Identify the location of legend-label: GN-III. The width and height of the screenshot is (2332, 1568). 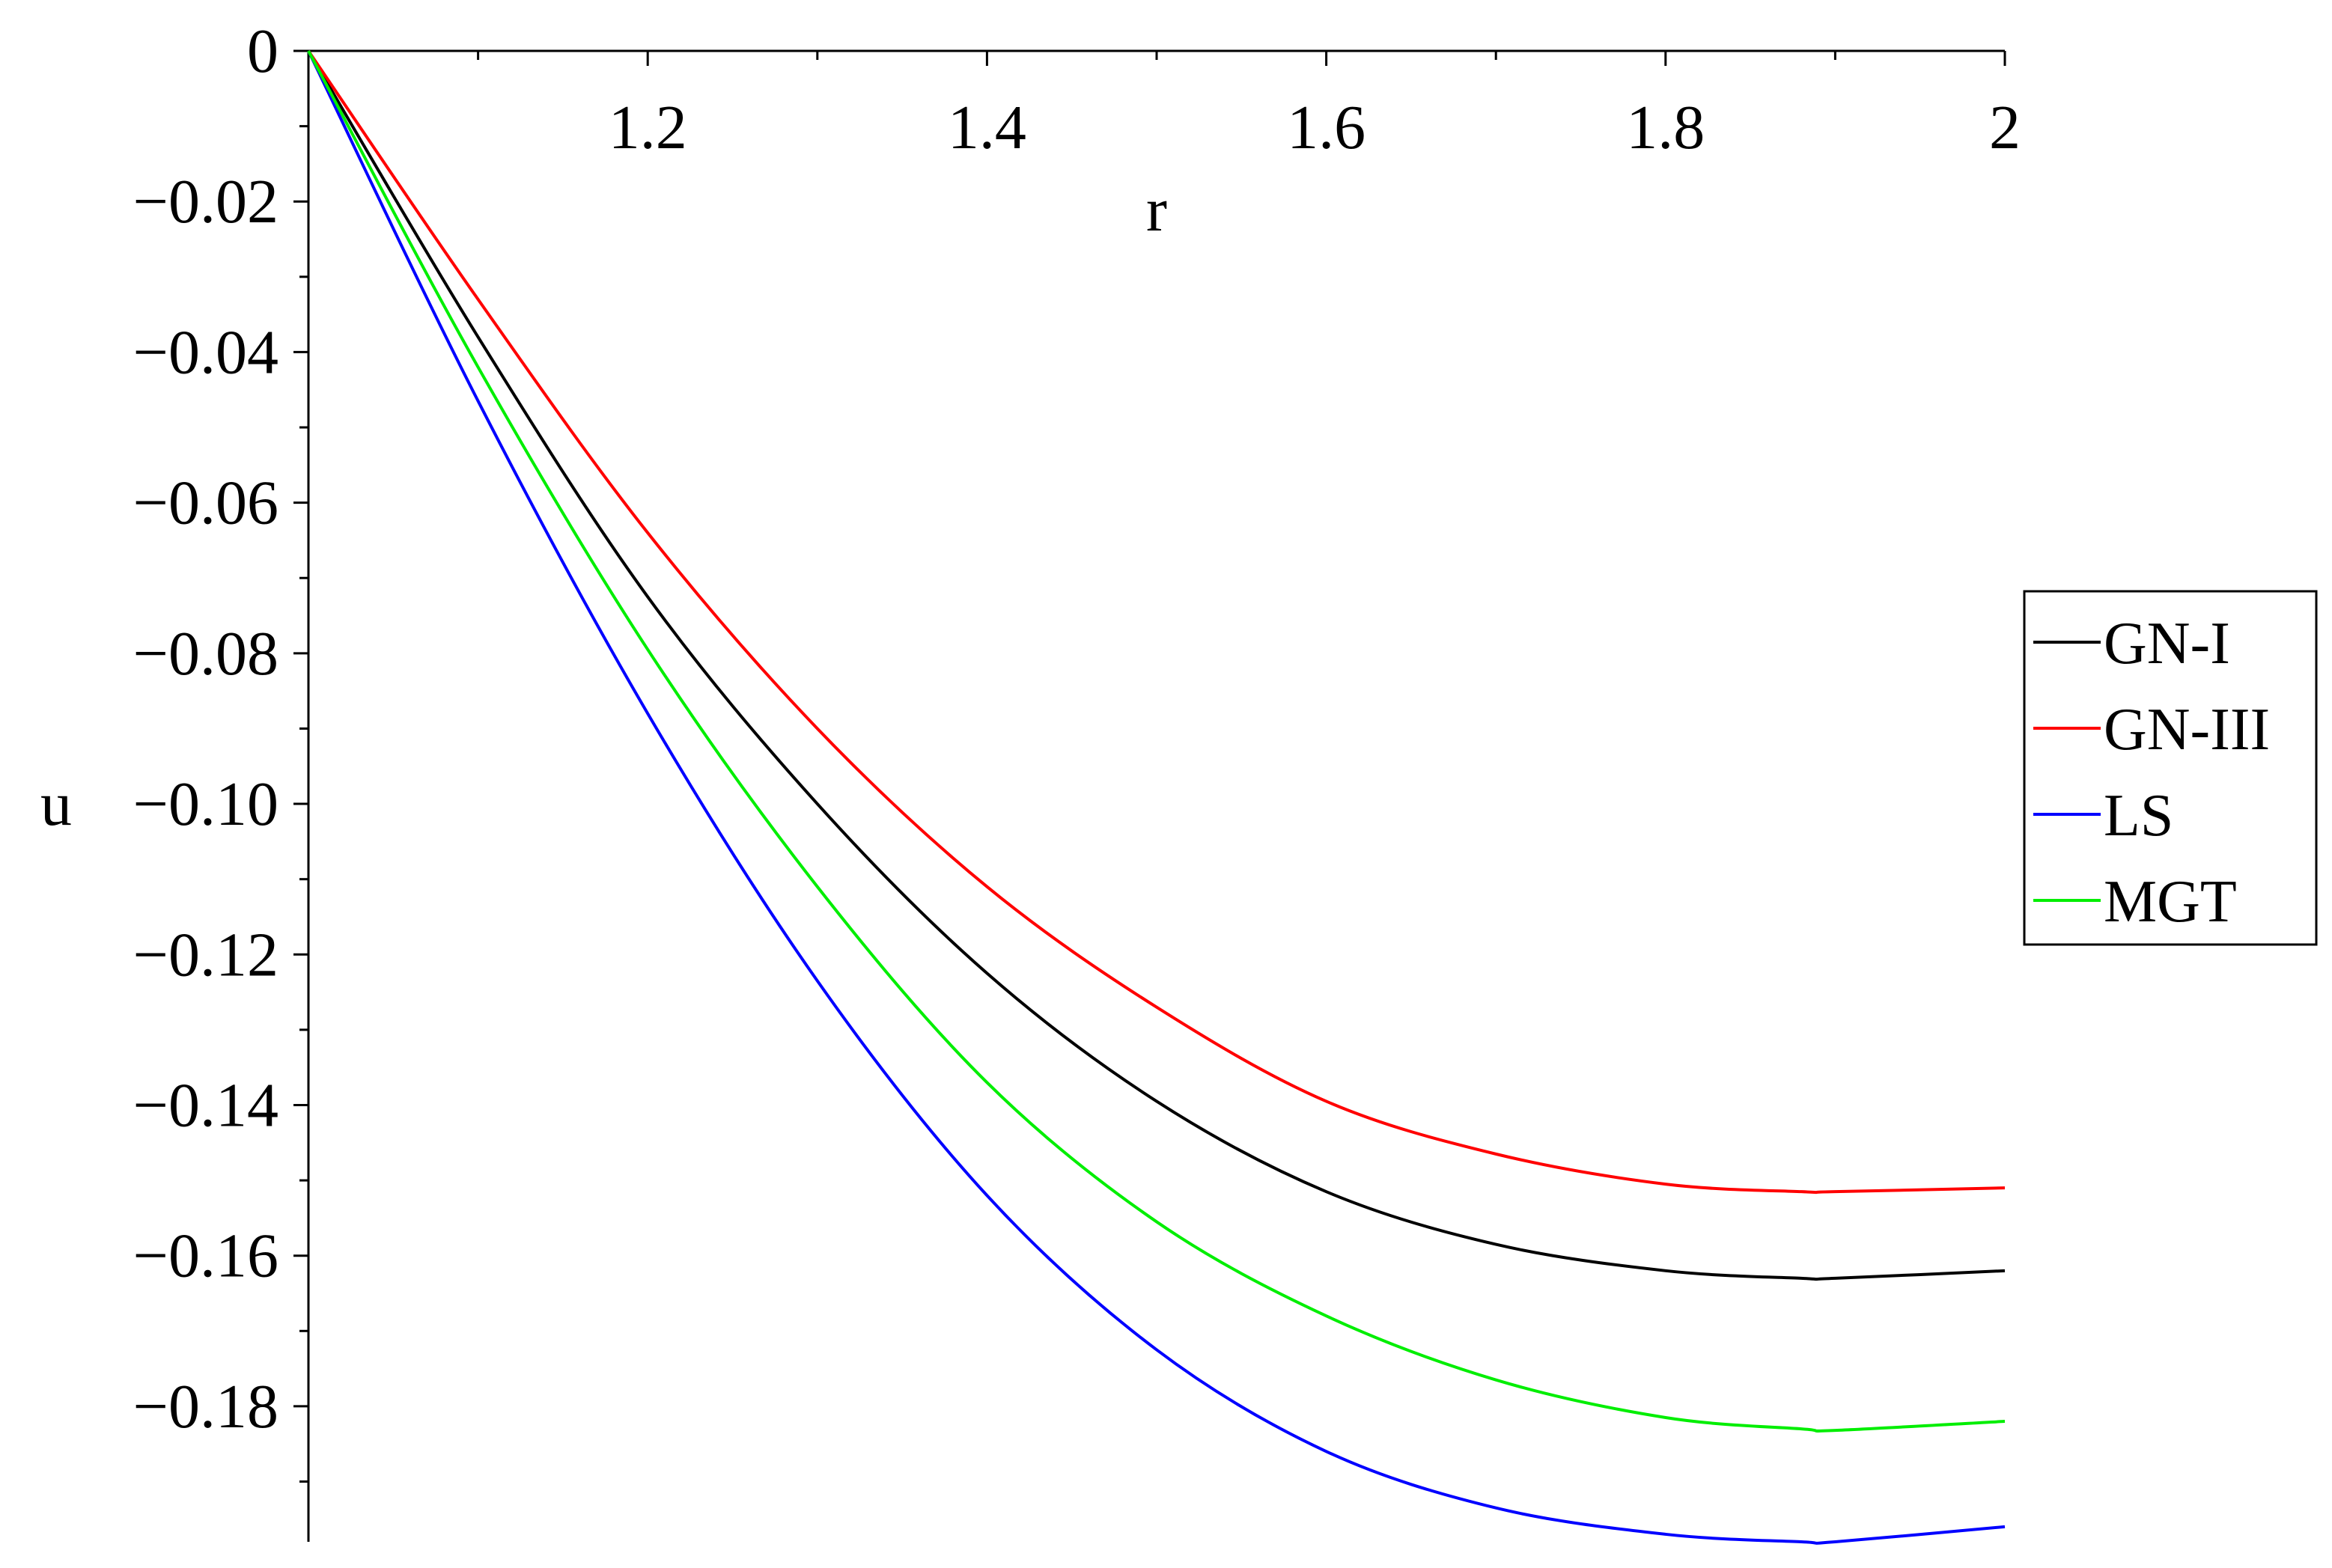
(2187, 730).